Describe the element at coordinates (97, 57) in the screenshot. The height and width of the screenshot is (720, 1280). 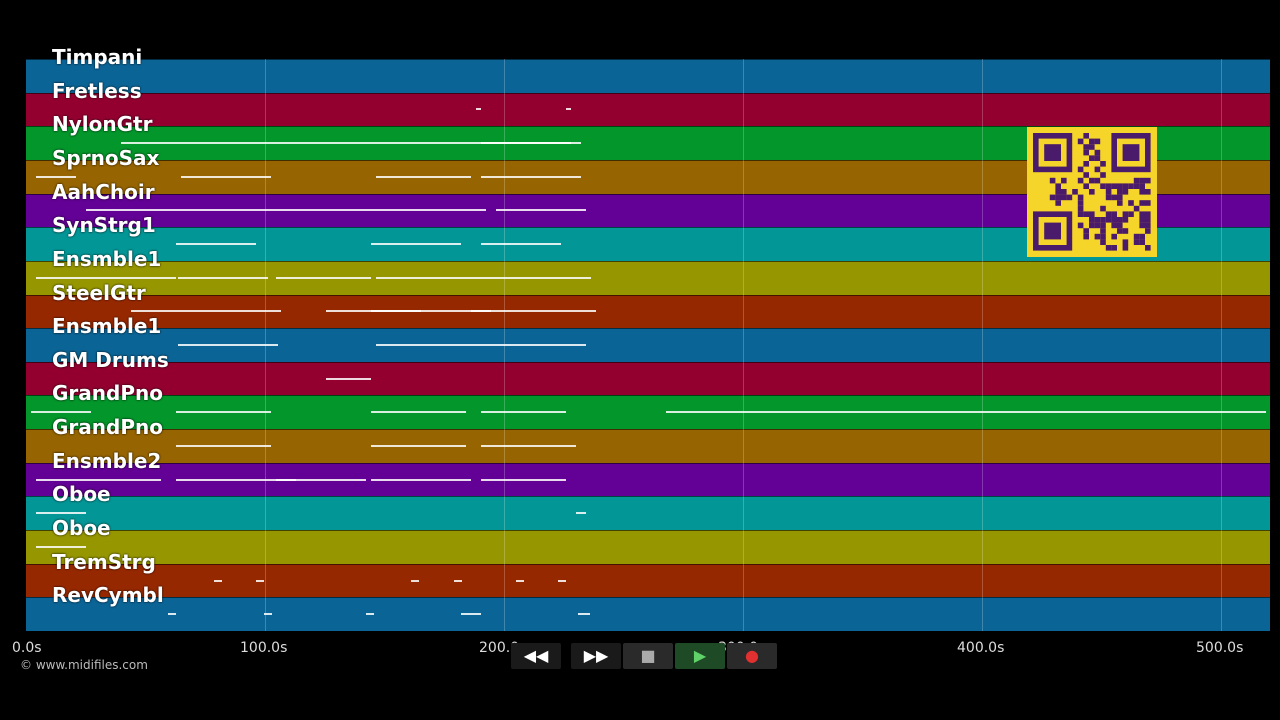
I see `track-label: Timpani` at that location.